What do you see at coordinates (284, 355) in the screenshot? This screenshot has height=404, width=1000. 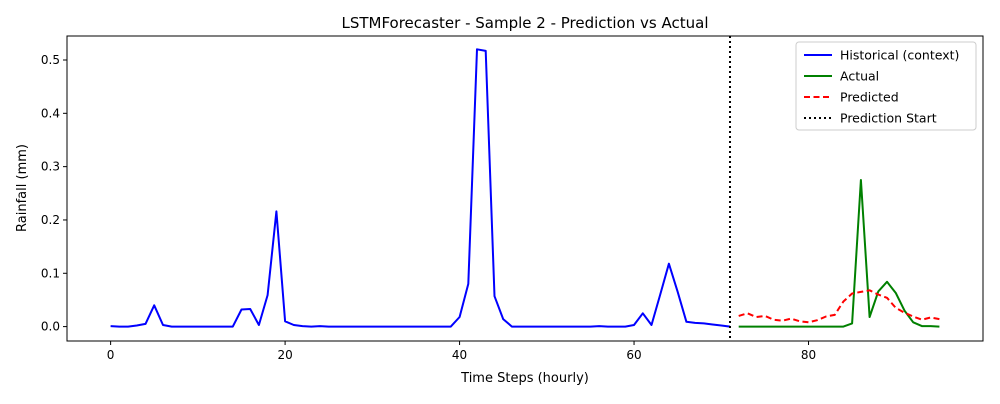 I see `x-tick-label: 20` at bounding box center [284, 355].